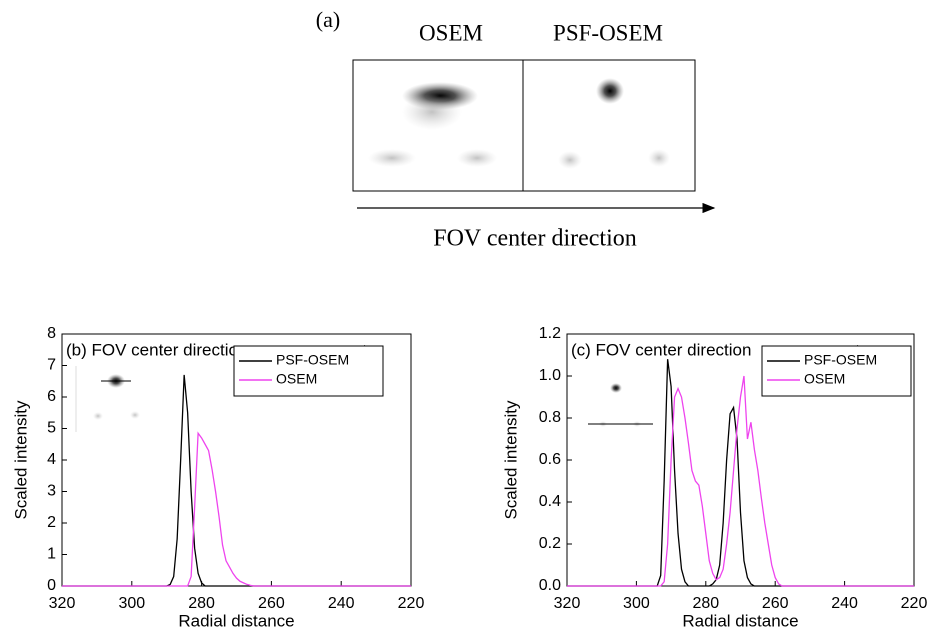 This screenshot has height=639, width=933. What do you see at coordinates (550, 585) in the screenshot?
I see `y-tick-label: 0.0` at bounding box center [550, 585].